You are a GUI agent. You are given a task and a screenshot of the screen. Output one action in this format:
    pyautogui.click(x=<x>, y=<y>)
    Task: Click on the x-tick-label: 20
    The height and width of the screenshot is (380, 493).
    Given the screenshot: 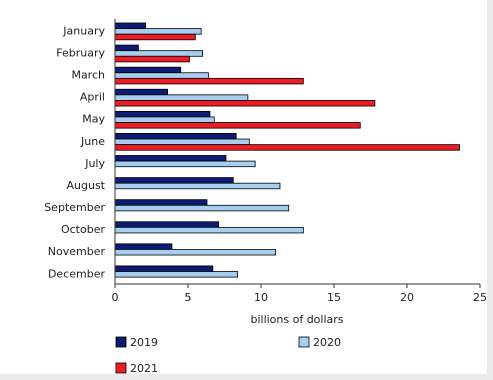 What is the action you would take?
    pyautogui.click(x=407, y=297)
    